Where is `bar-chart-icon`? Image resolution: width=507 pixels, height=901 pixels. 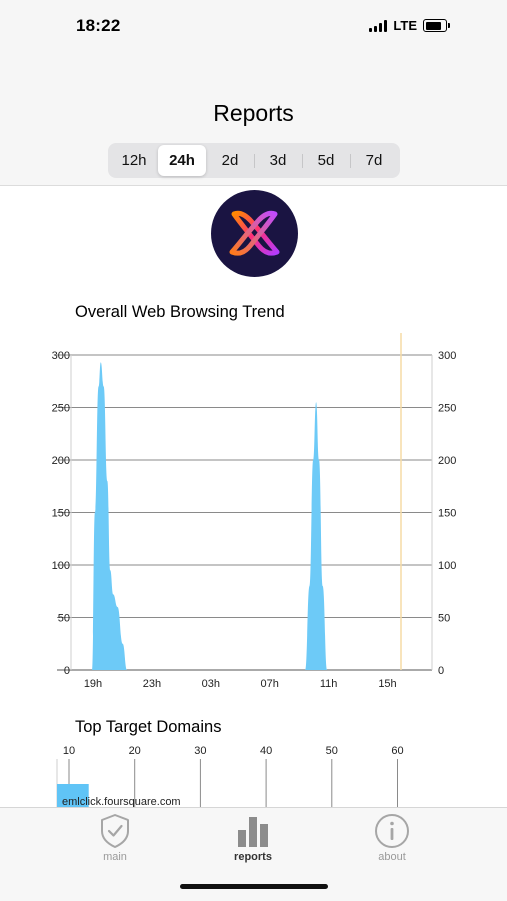 bar-chart-icon is located at coordinates (253, 832).